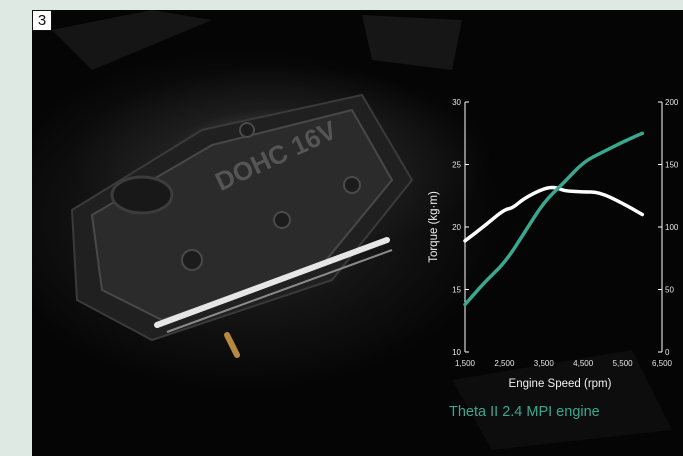 The height and width of the screenshot is (456, 683). I want to click on x-tick-label: 5,500, so click(623, 363).